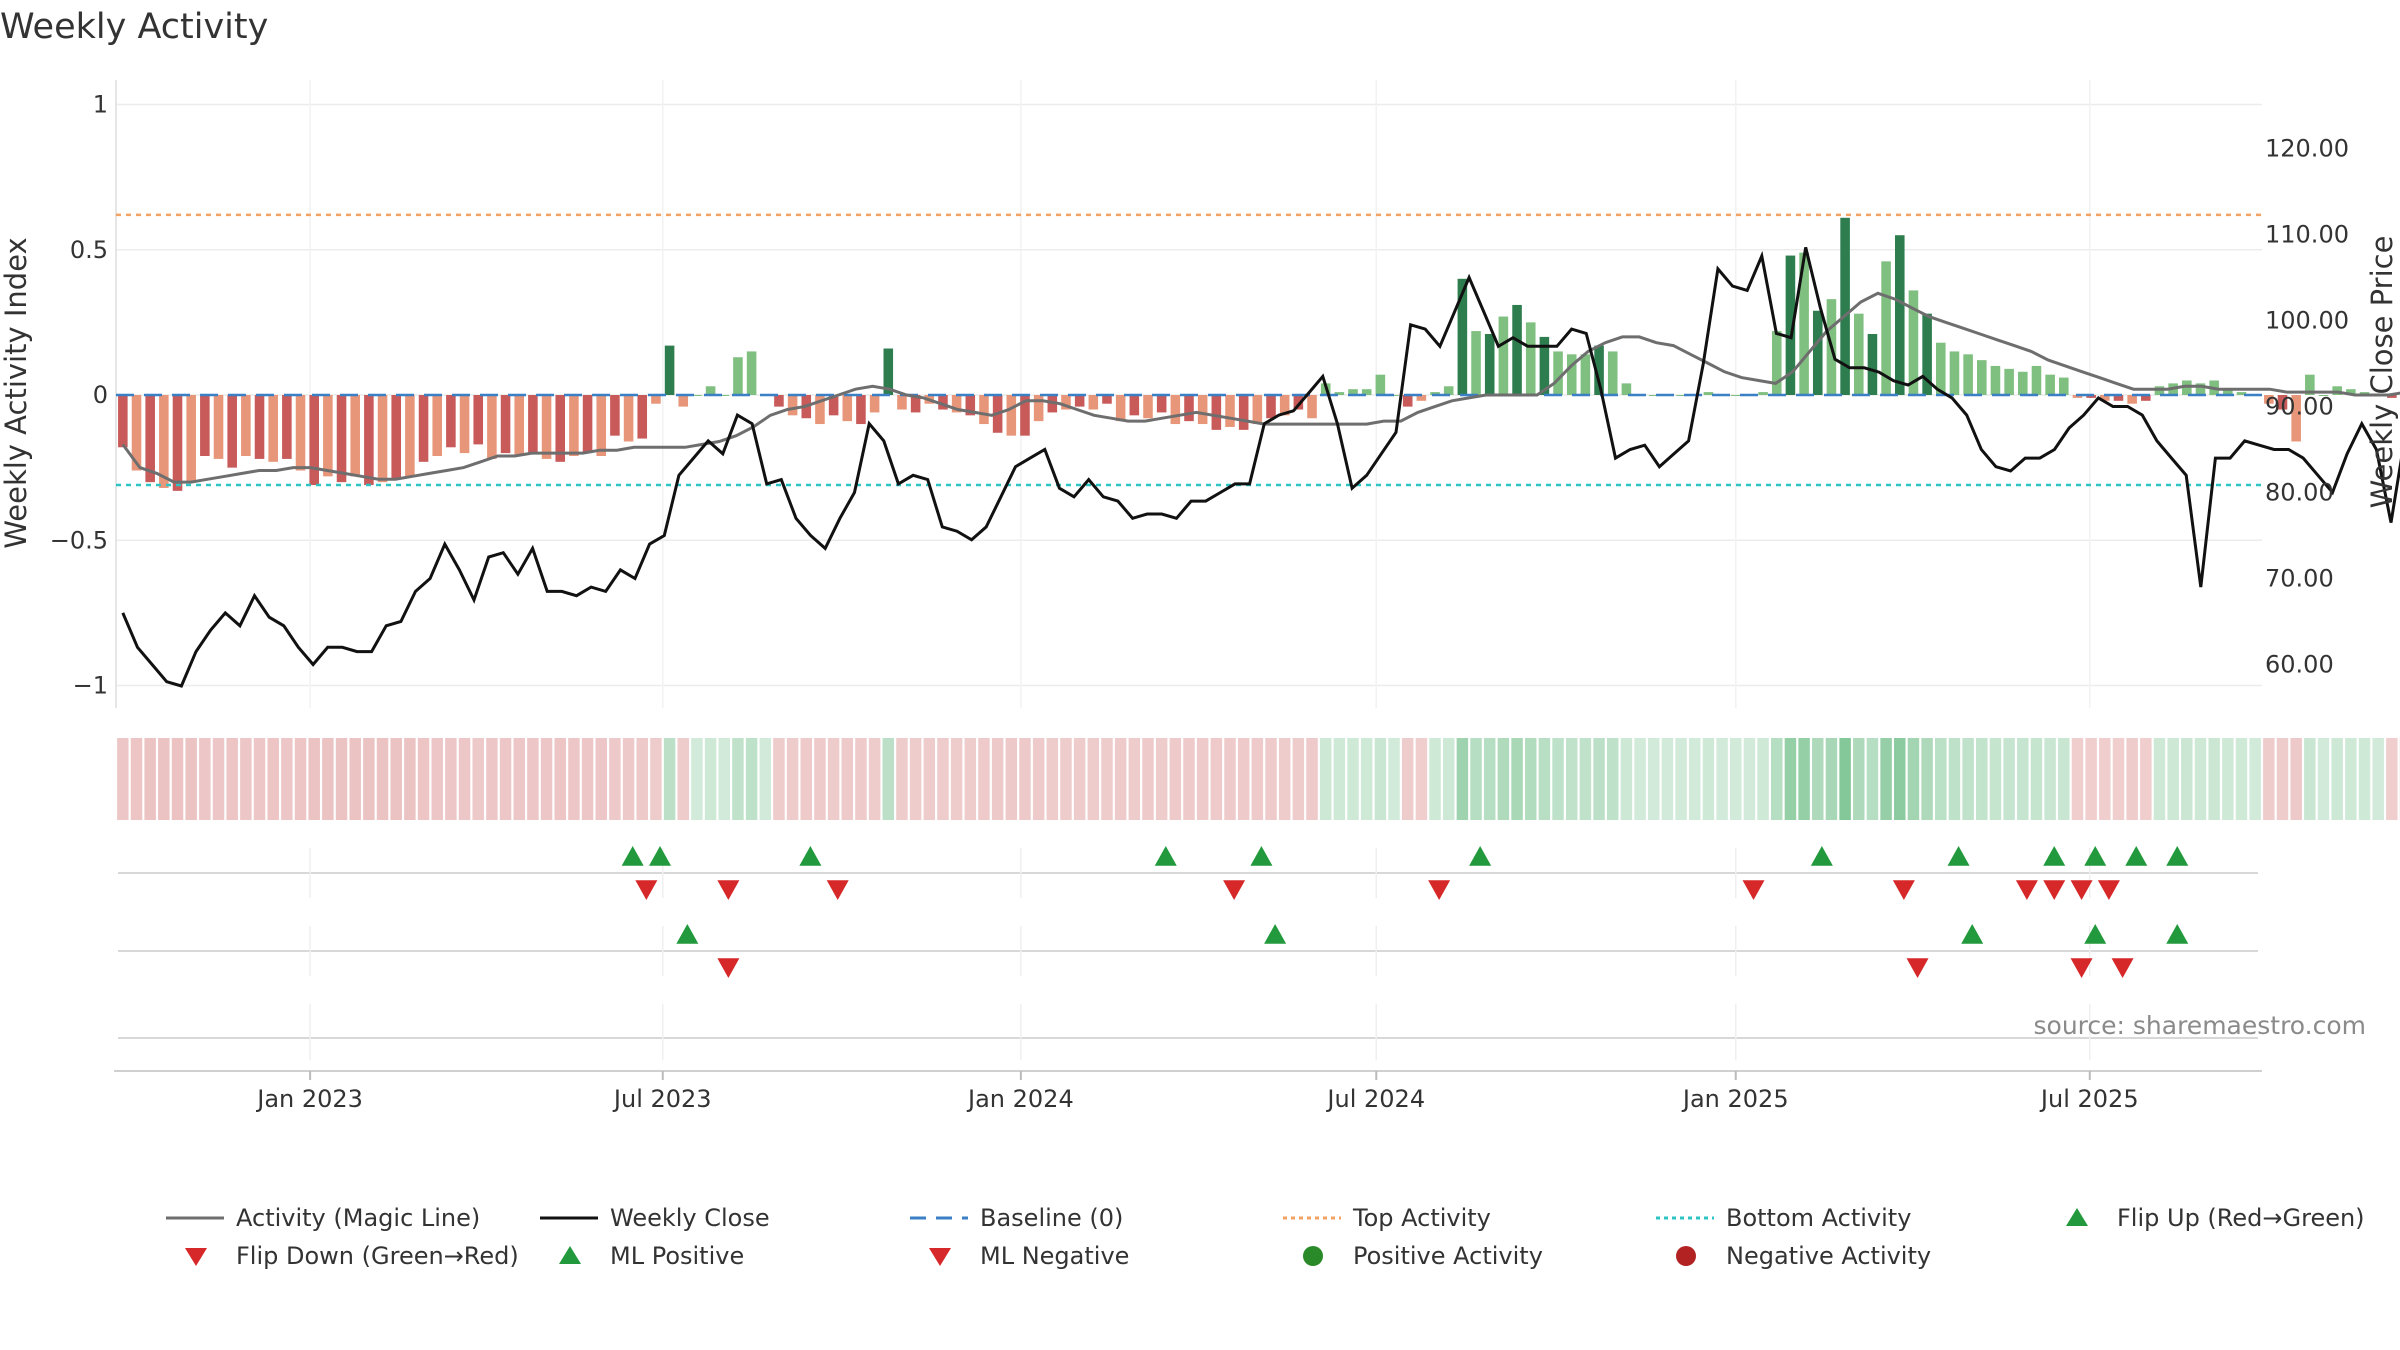  What do you see at coordinates (1421, 1218) in the screenshot?
I see `legend-label: Top Activity` at bounding box center [1421, 1218].